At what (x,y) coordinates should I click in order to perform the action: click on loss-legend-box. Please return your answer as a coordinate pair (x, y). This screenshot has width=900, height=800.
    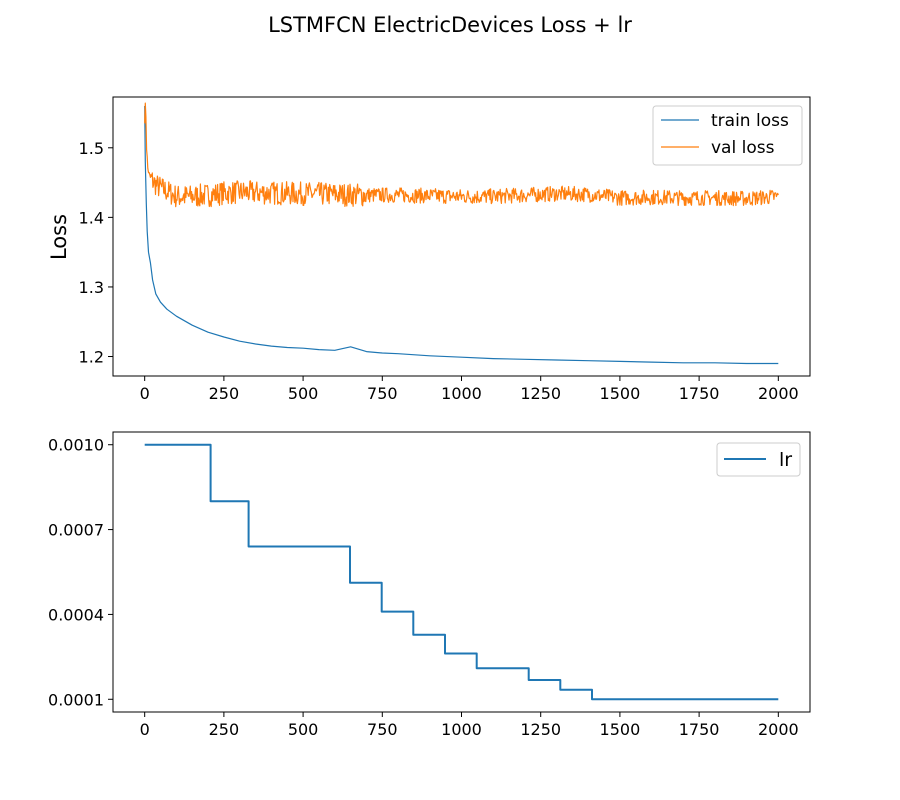
    Looking at the image, I should click on (727, 135).